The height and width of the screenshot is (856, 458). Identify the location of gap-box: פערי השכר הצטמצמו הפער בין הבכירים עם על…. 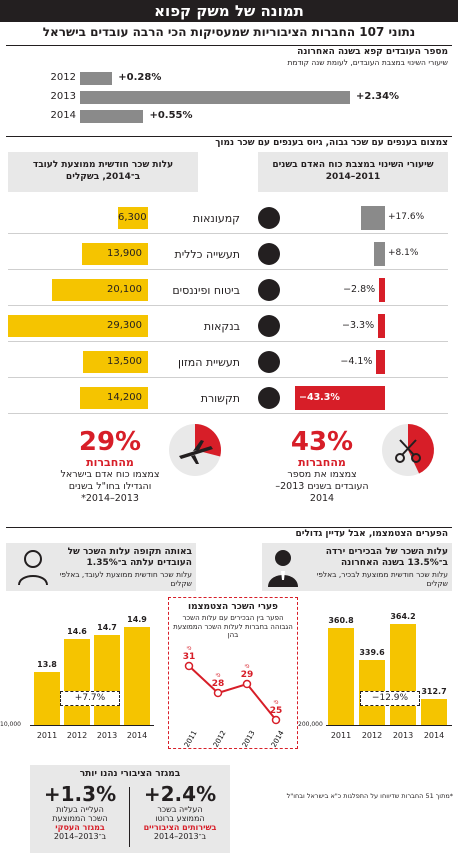
(233, 673).